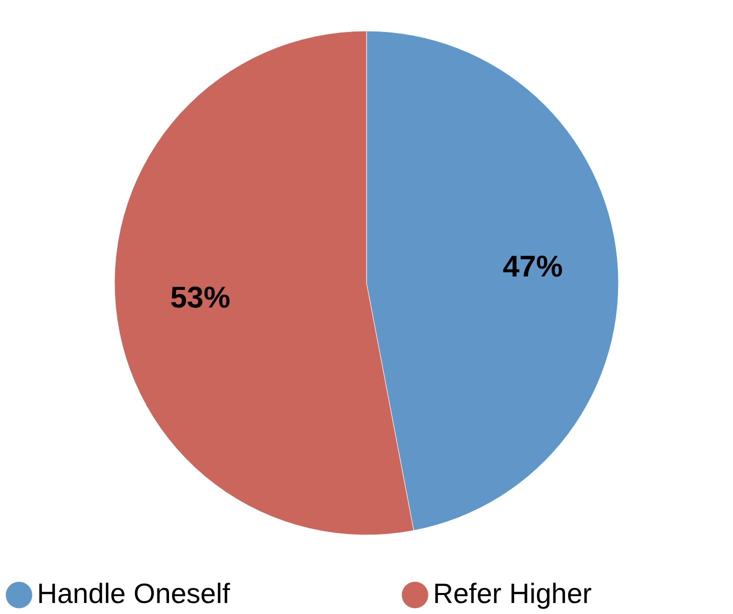  What do you see at coordinates (532, 267) in the screenshot?
I see `data-label: 47%` at bounding box center [532, 267].